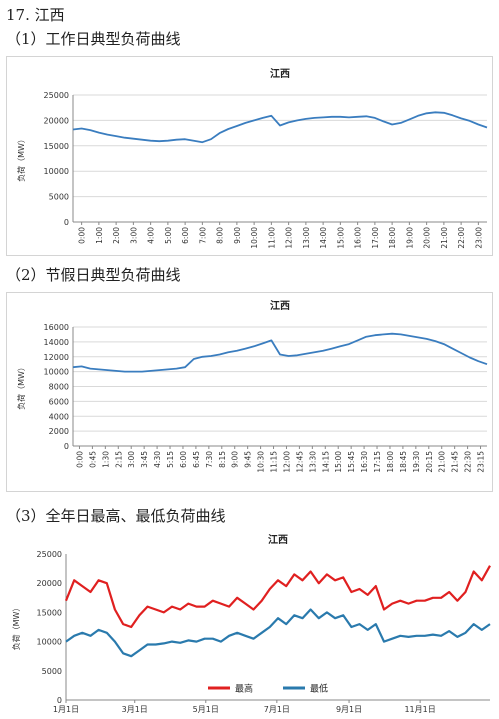 The image size is (499, 719). Describe the element at coordinates (135, 709) in the screenshot. I see `x-tick-label: 3月1日` at that location.